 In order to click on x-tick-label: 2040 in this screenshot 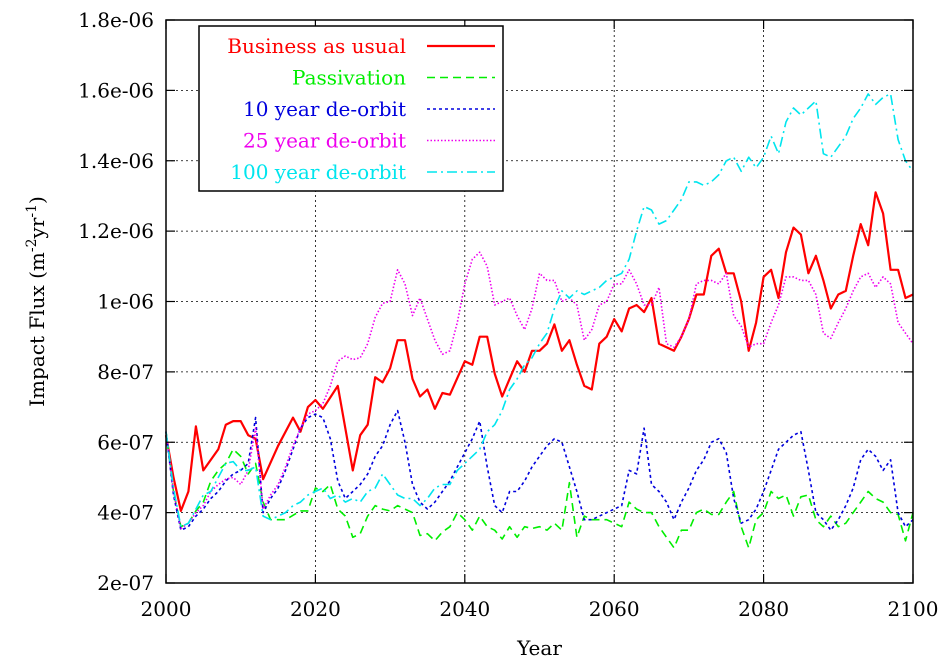, I will do `click(464, 609)`.